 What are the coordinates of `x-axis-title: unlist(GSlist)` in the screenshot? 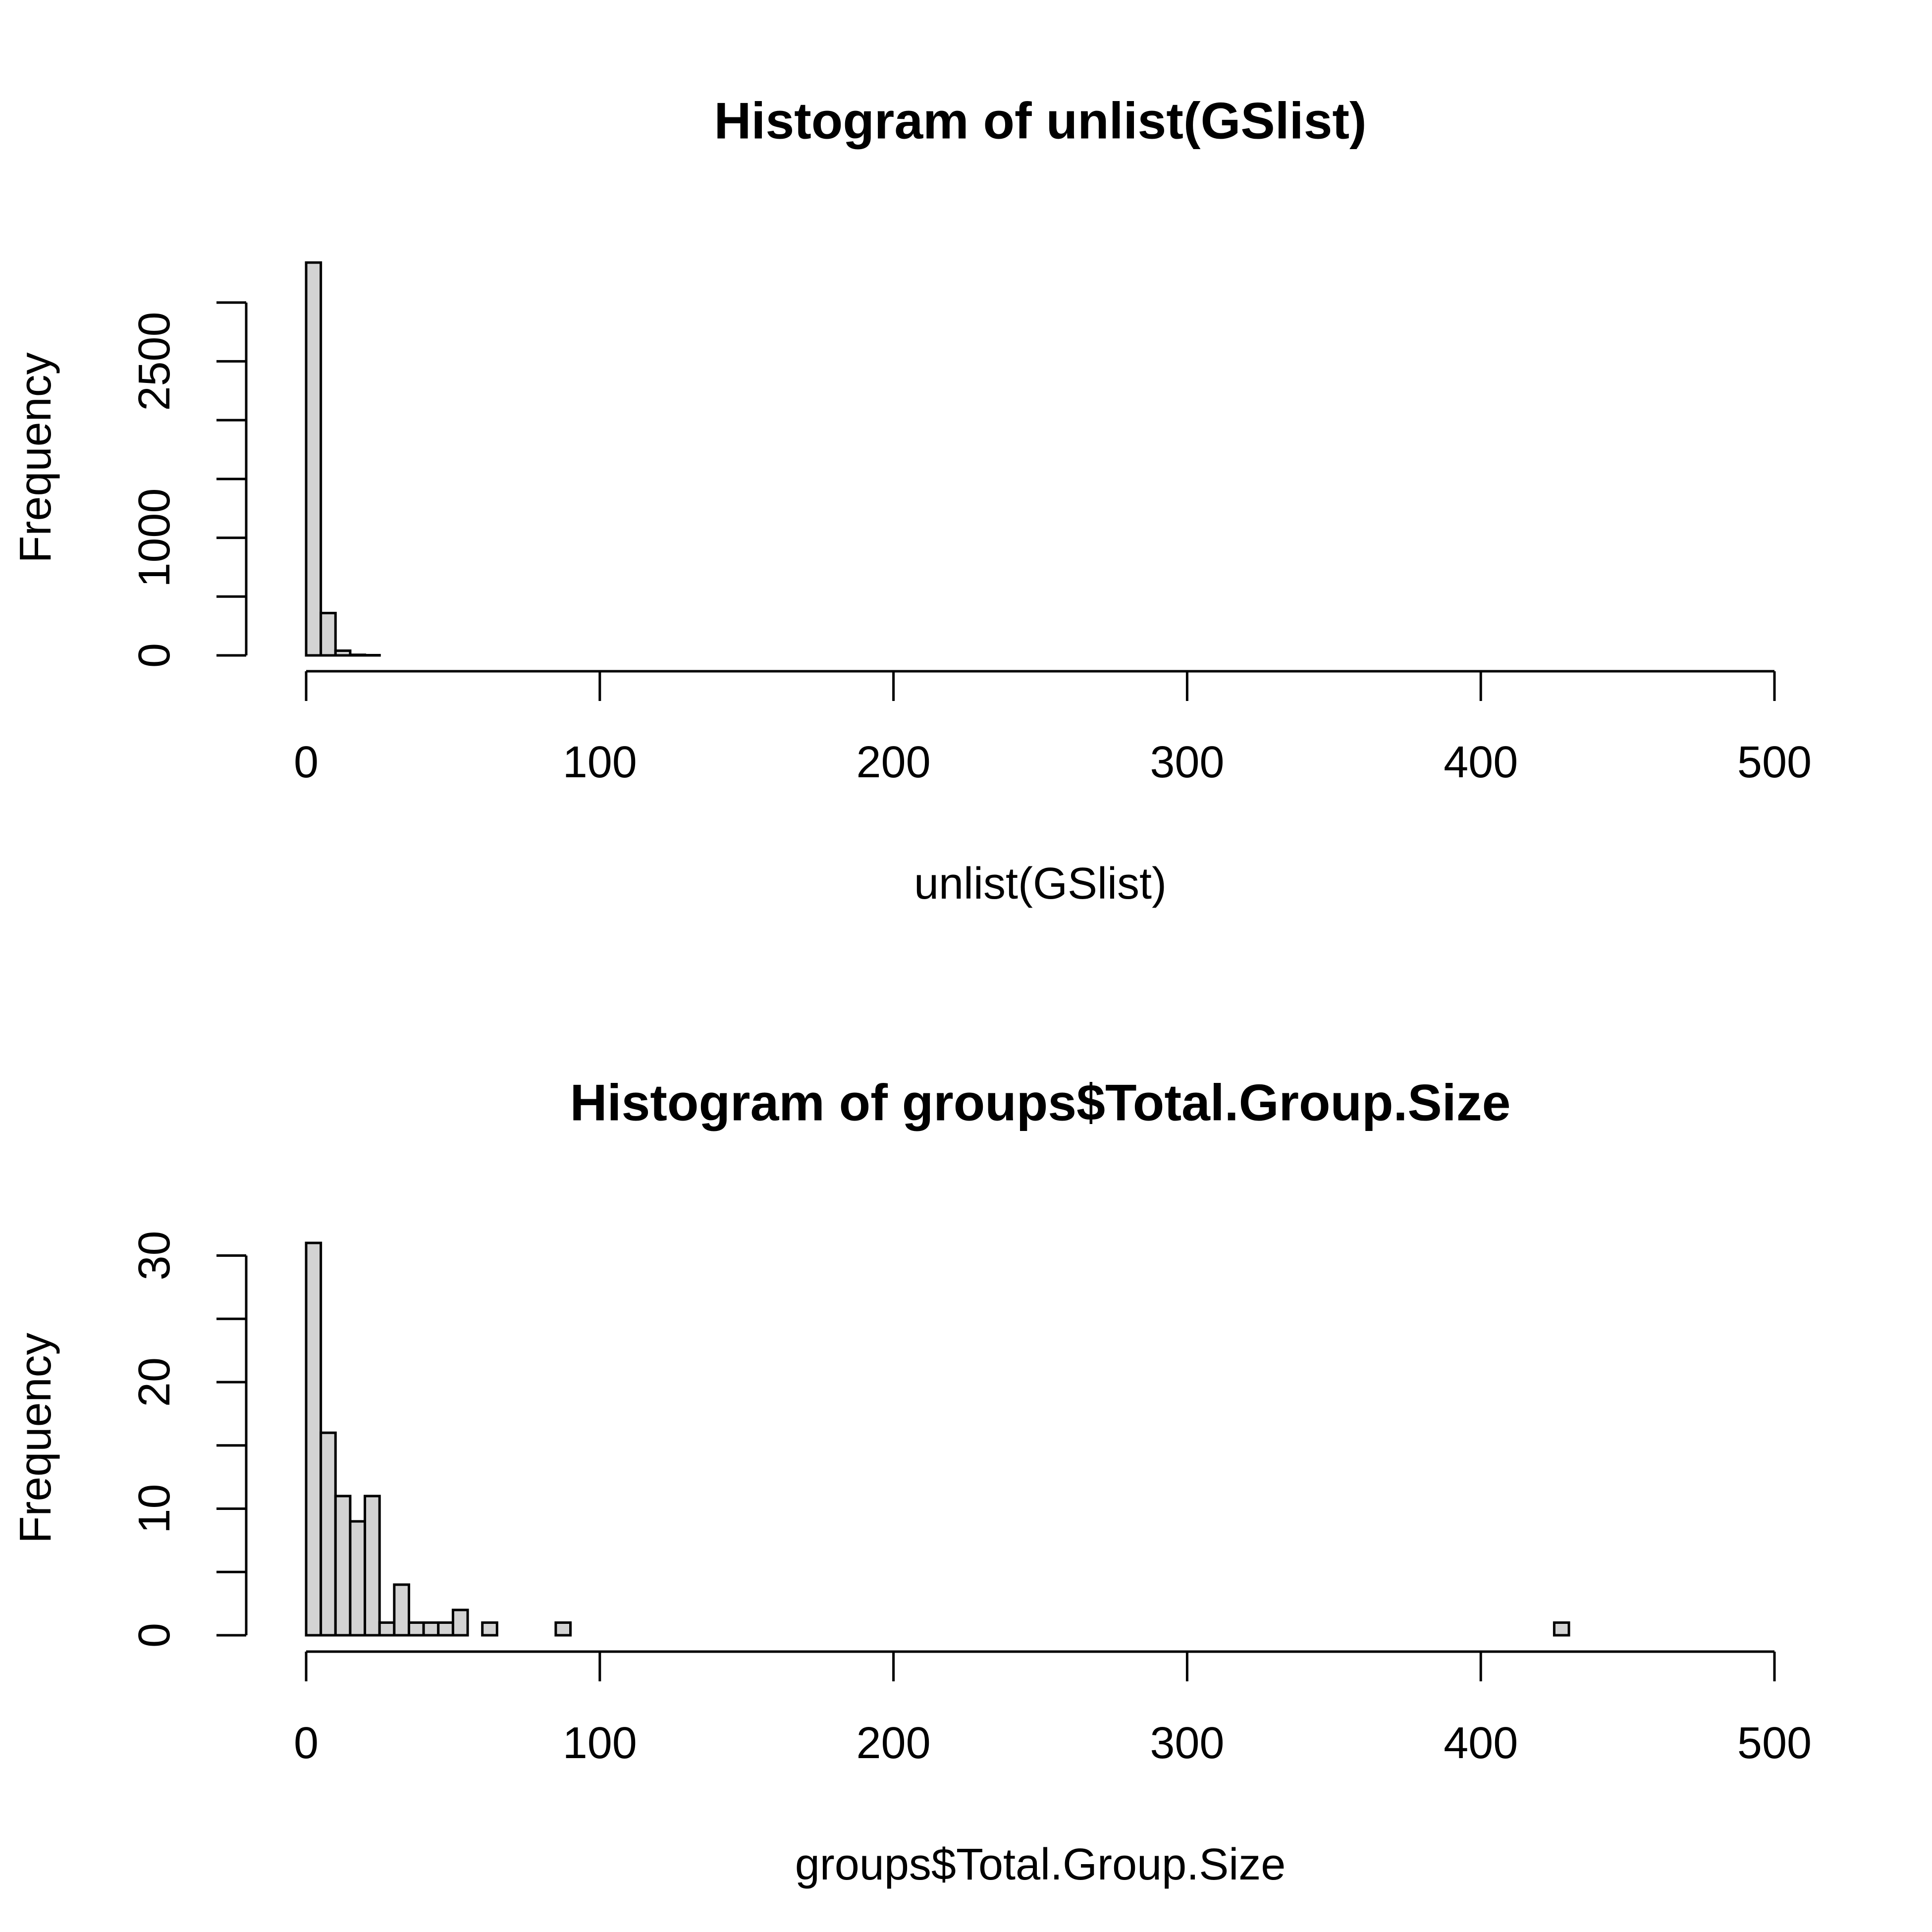 It's located at (1040, 884).